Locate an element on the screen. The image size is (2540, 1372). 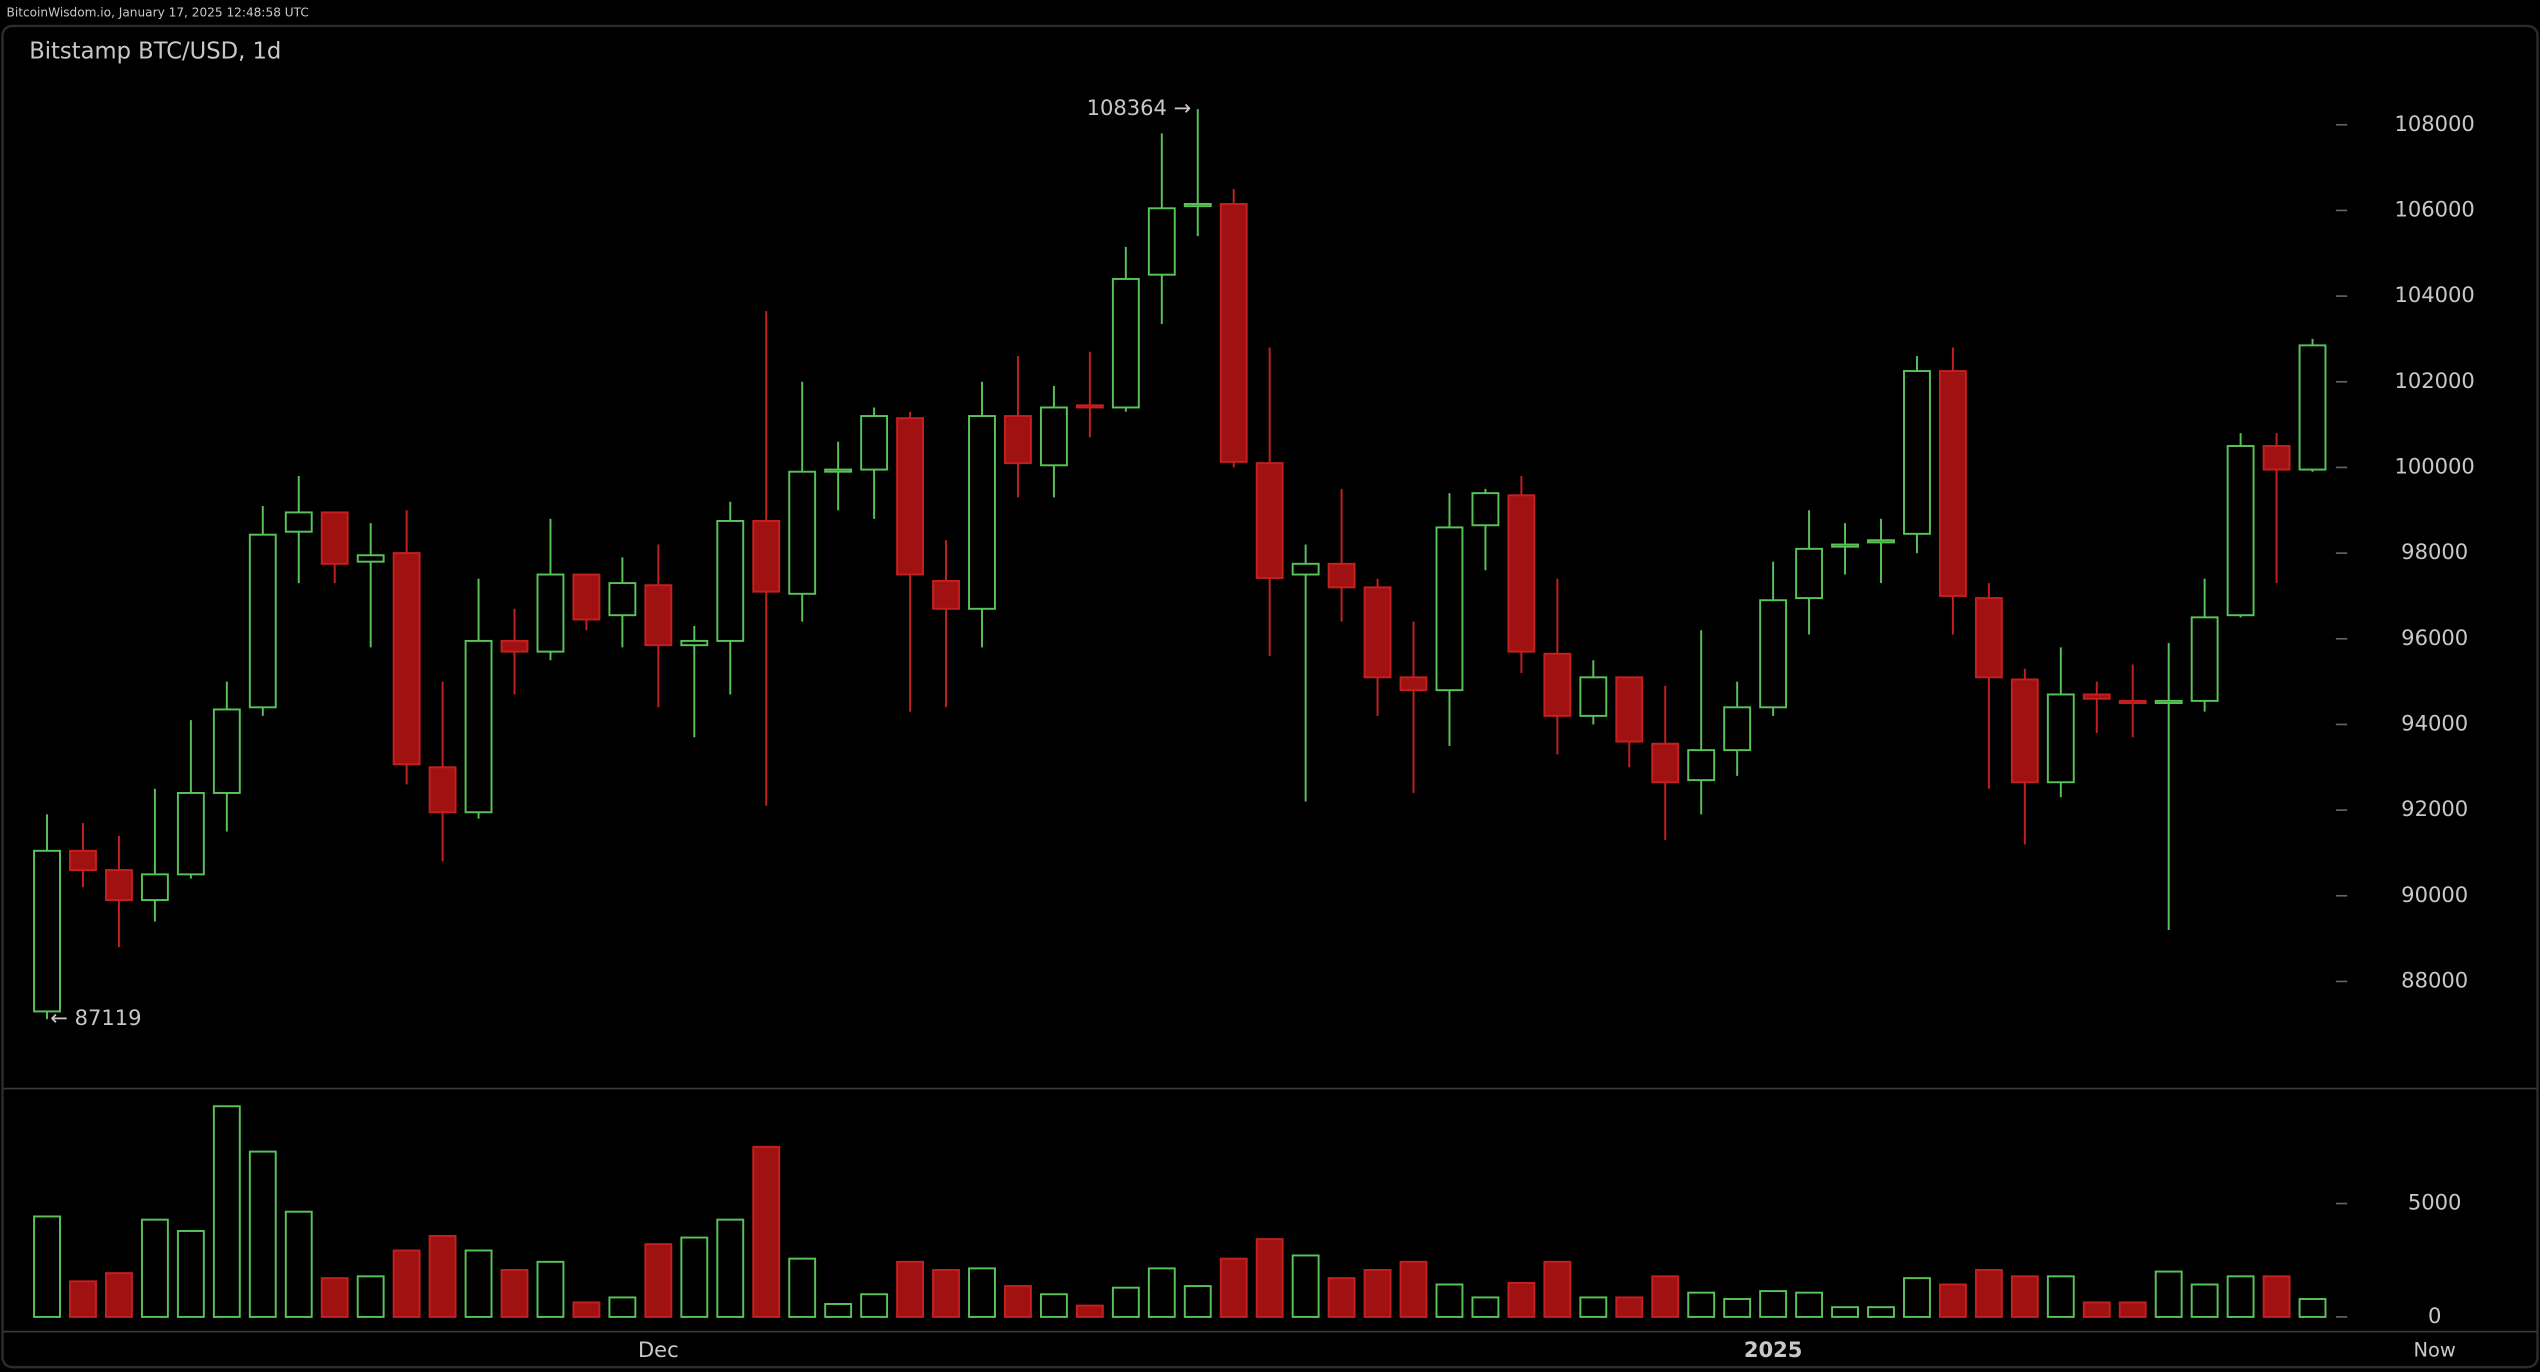
y-tick-label: 96000 is located at coordinates (2434, 637).